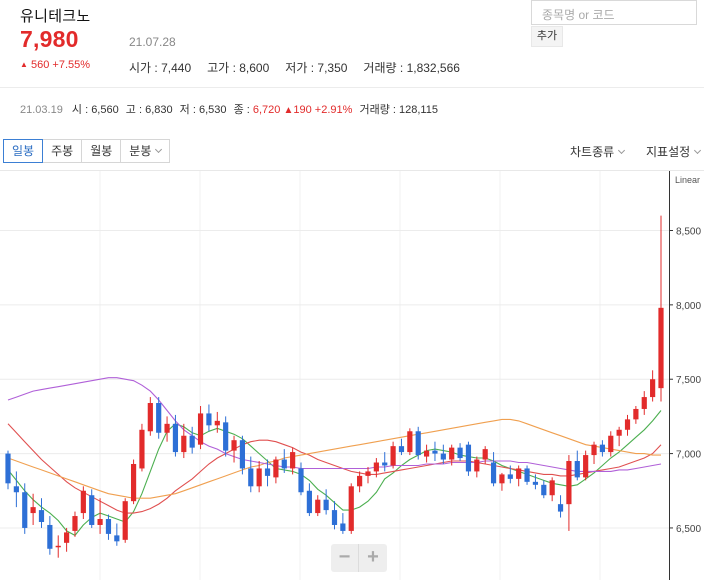 The width and height of the screenshot is (704, 580). Describe the element at coordinates (23, 151) in the screenshot. I see `tab-daily: 일봉` at that location.